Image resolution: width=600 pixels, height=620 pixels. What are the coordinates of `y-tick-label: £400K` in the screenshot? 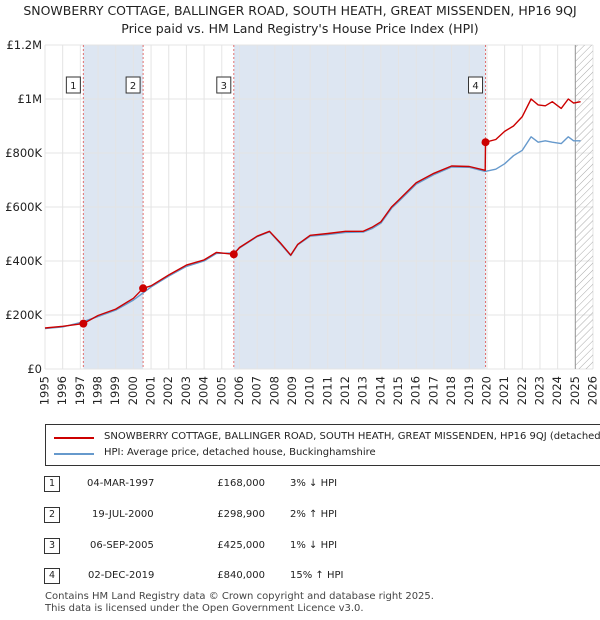 It's located at (23, 261).